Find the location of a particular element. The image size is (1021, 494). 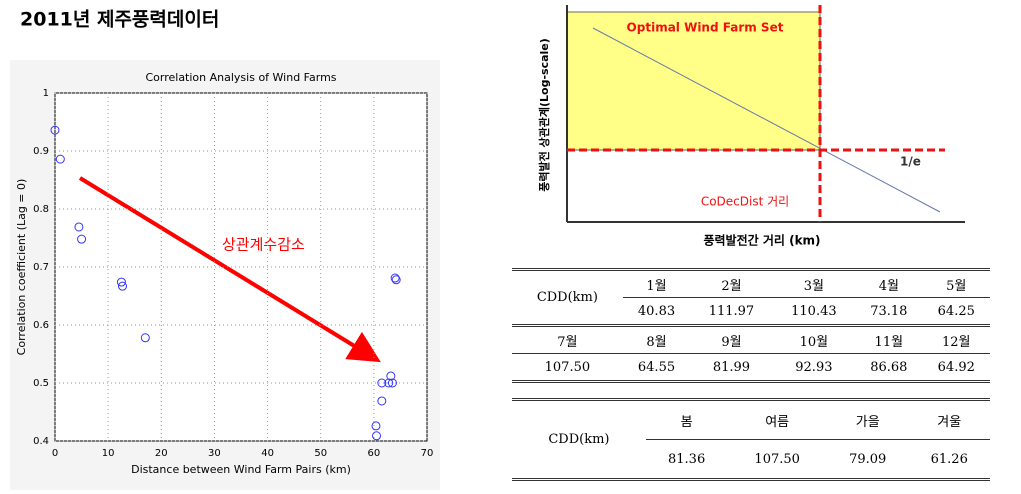

x-tick-label: 20 is located at coordinates (161, 453).